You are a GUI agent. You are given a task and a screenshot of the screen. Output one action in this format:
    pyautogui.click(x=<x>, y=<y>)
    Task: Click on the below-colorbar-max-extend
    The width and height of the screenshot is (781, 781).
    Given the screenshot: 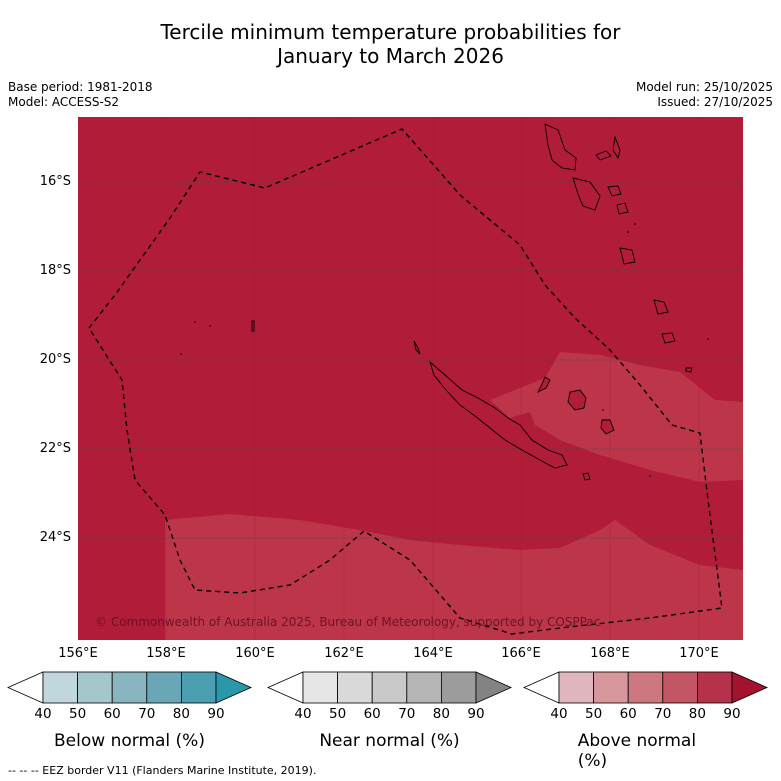 What is the action you would take?
    pyautogui.click(x=233, y=687)
    